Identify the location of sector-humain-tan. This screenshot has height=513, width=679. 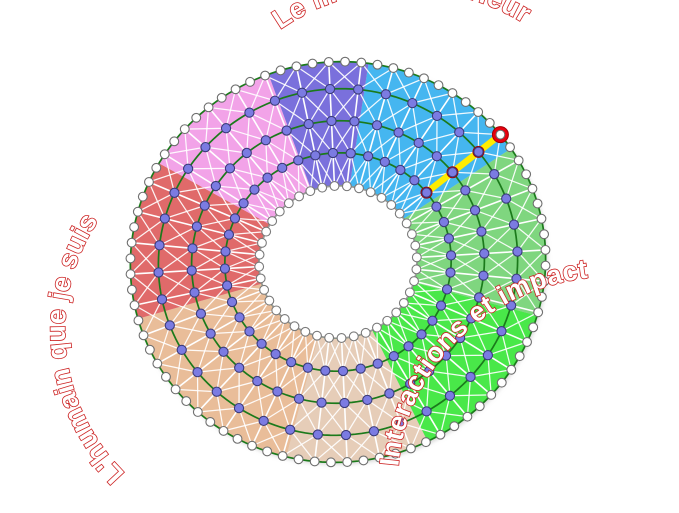
(228, 370).